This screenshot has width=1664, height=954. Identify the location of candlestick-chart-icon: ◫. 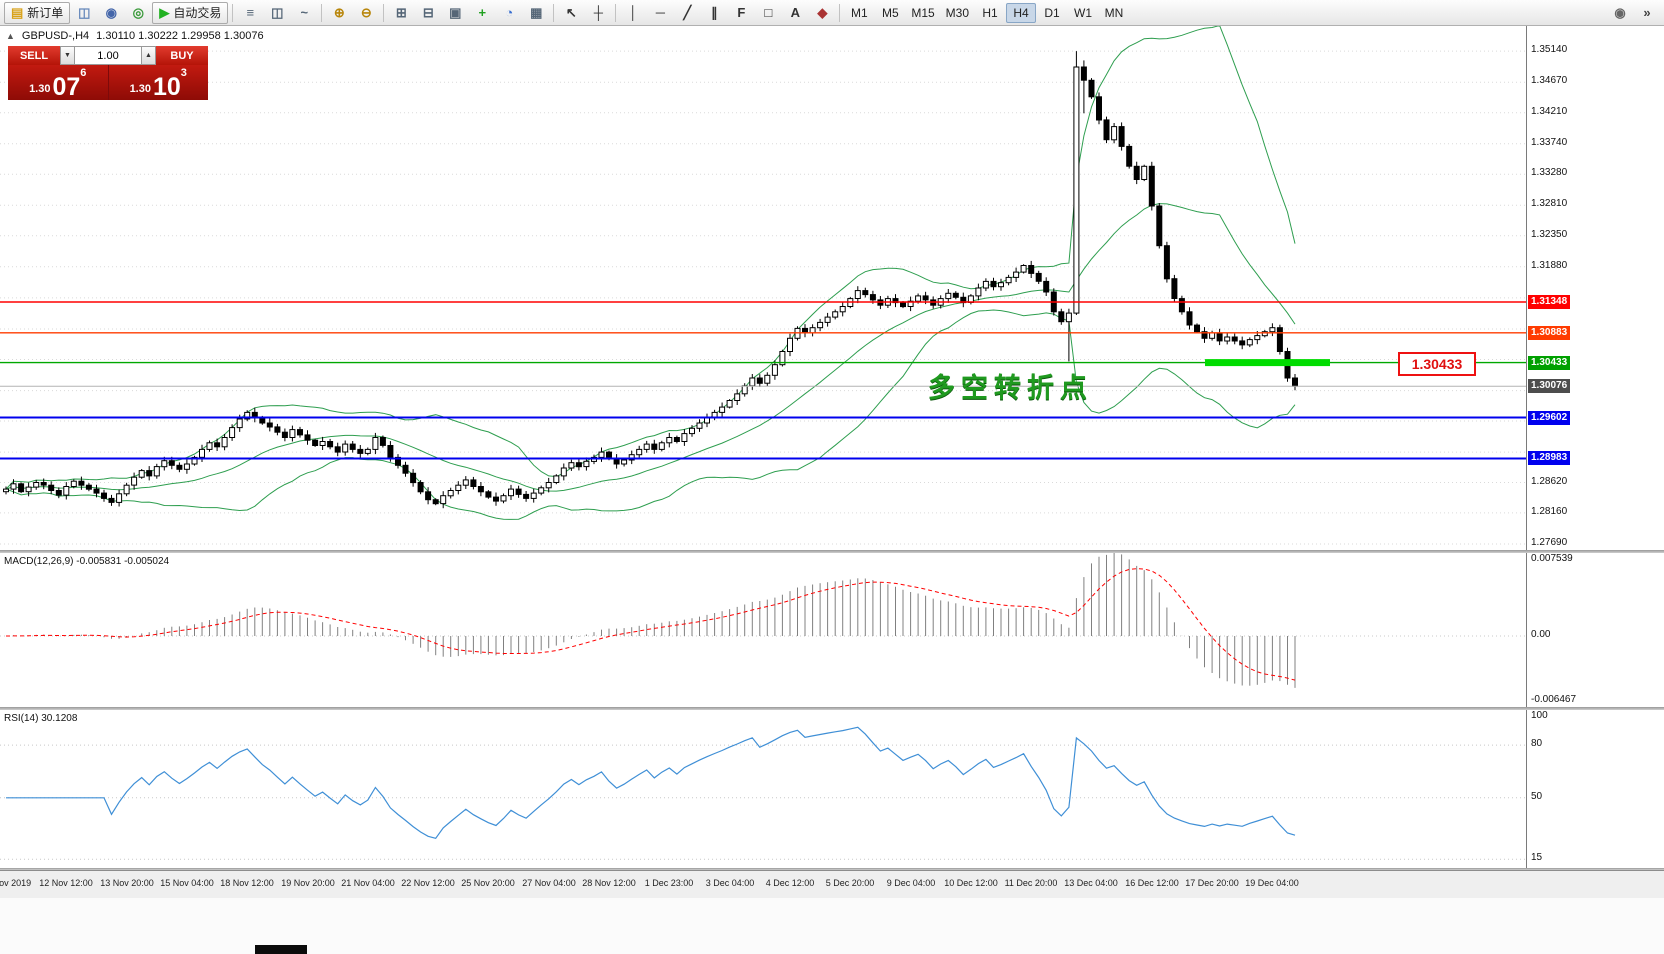
(277, 13).